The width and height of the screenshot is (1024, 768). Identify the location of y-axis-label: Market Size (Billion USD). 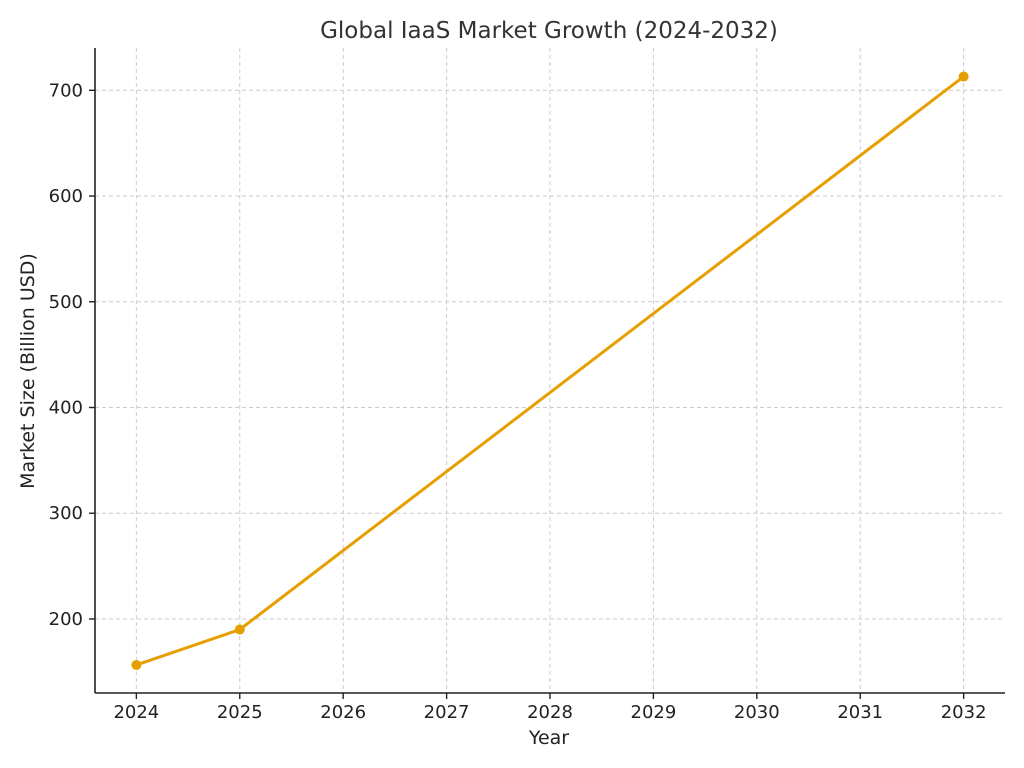
(28, 371).